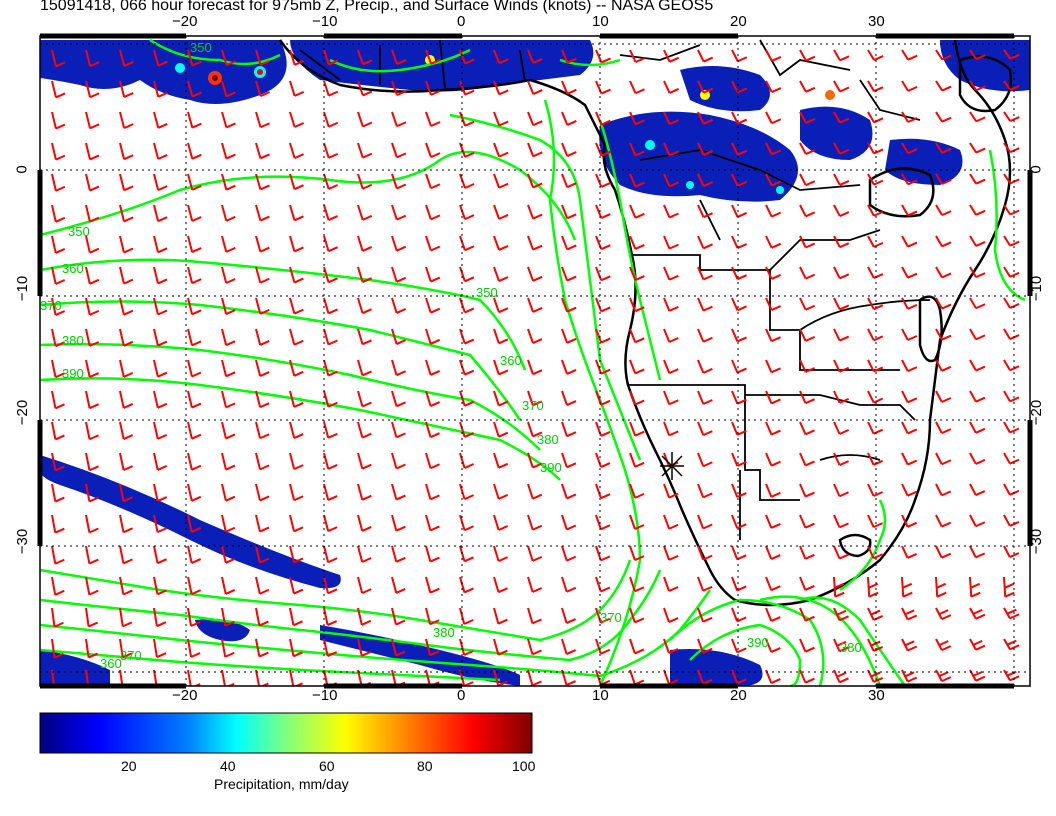  I want to click on colorbar-tick: 100, so click(524, 766).